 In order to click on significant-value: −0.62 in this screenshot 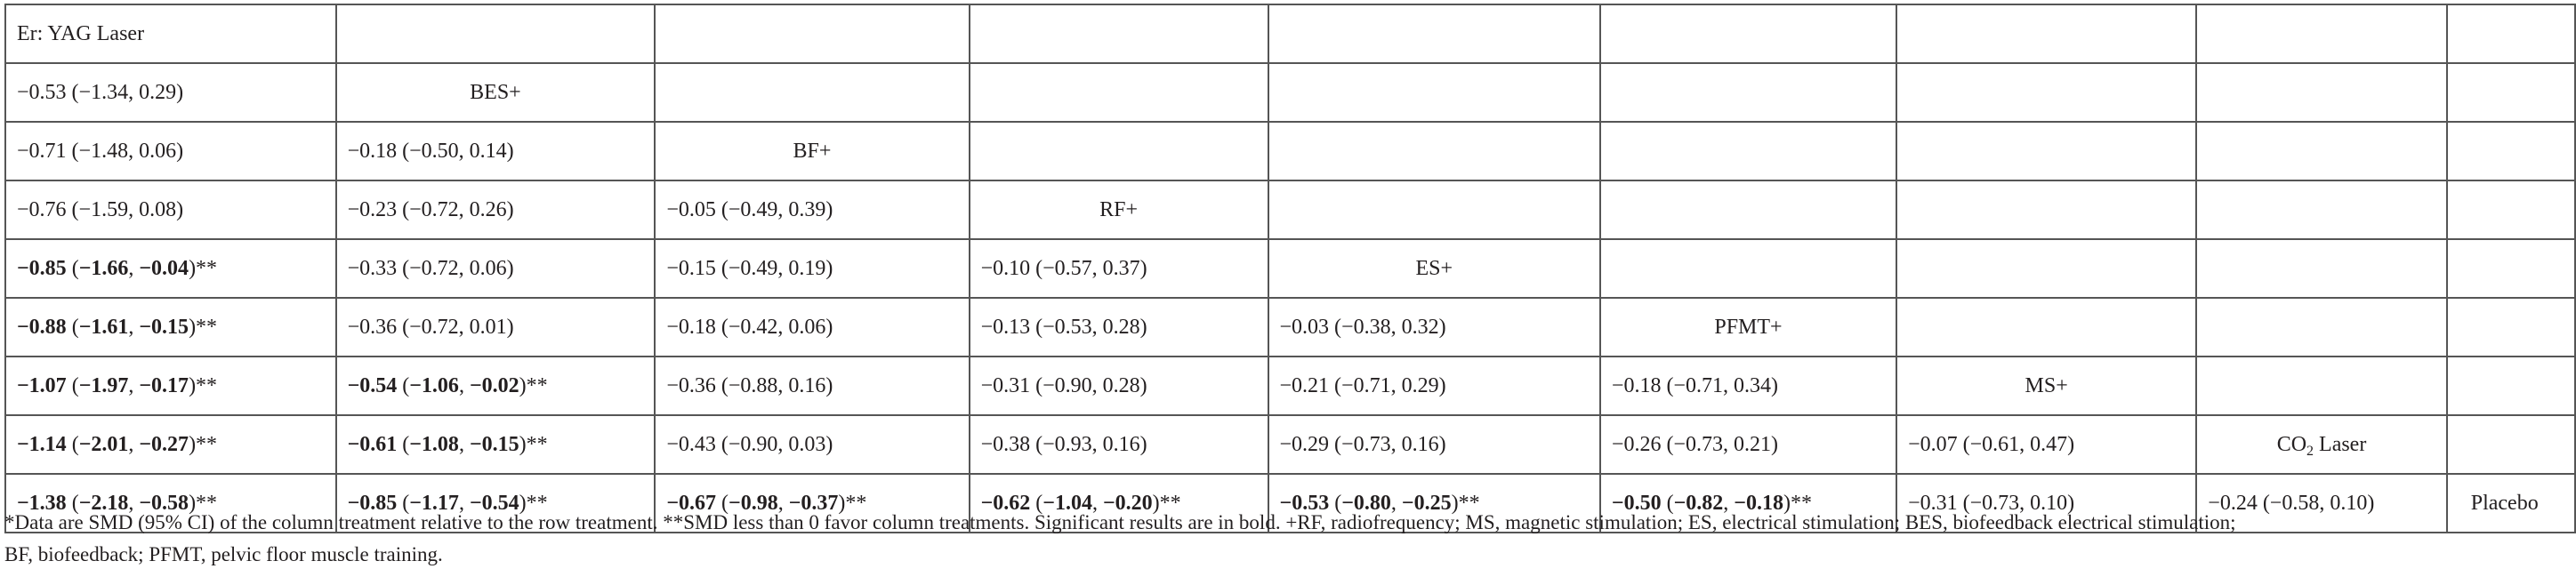, I will do `click(1005, 503)`.